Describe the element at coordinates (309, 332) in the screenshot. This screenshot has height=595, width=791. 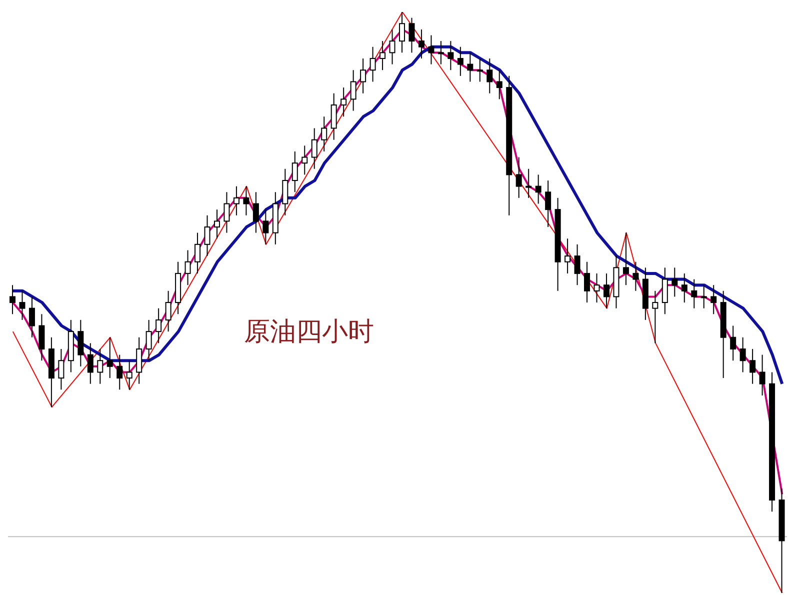
I see `text: 原油四小时` at that location.